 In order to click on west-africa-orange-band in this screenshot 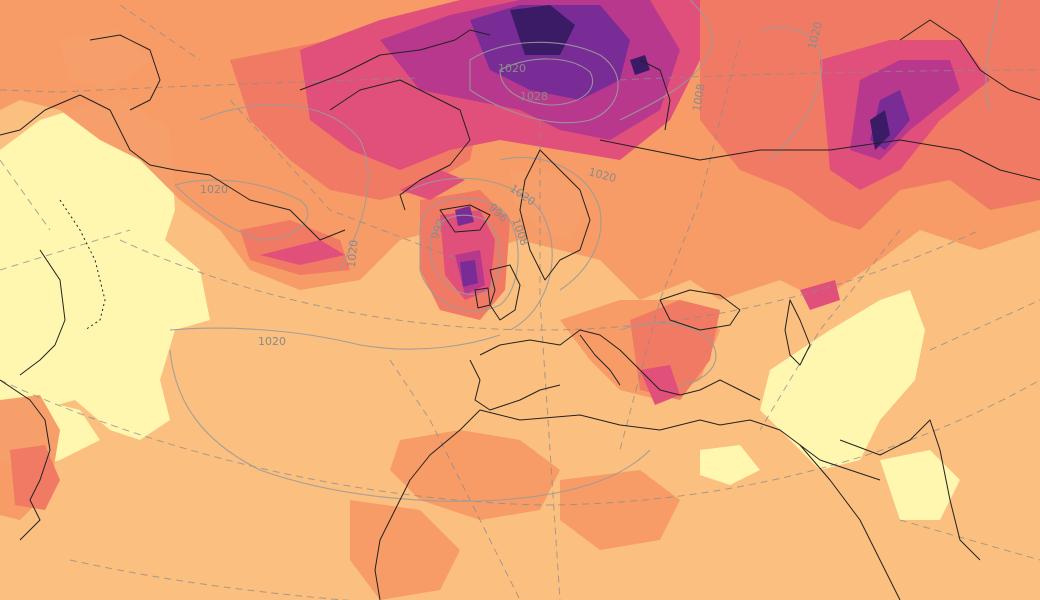, I will do `click(405, 550)`.